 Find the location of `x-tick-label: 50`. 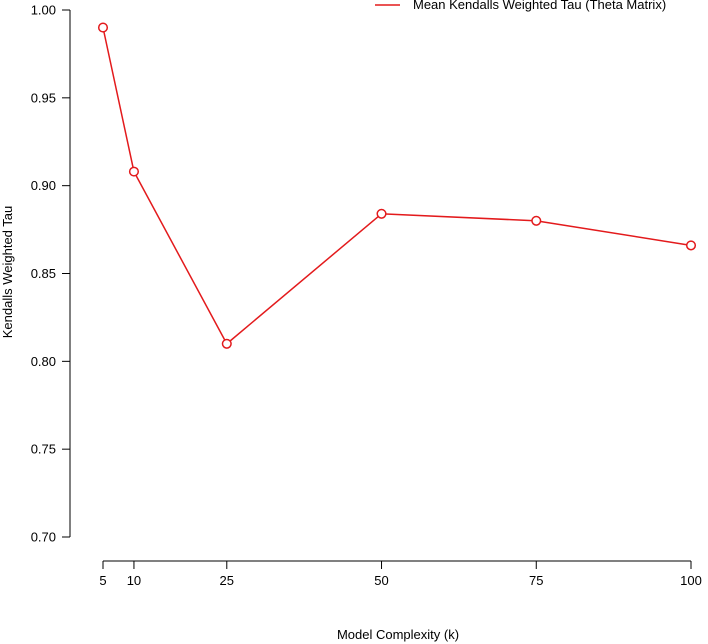

x-tick-label: 50 is located at coordinates (381, 580).